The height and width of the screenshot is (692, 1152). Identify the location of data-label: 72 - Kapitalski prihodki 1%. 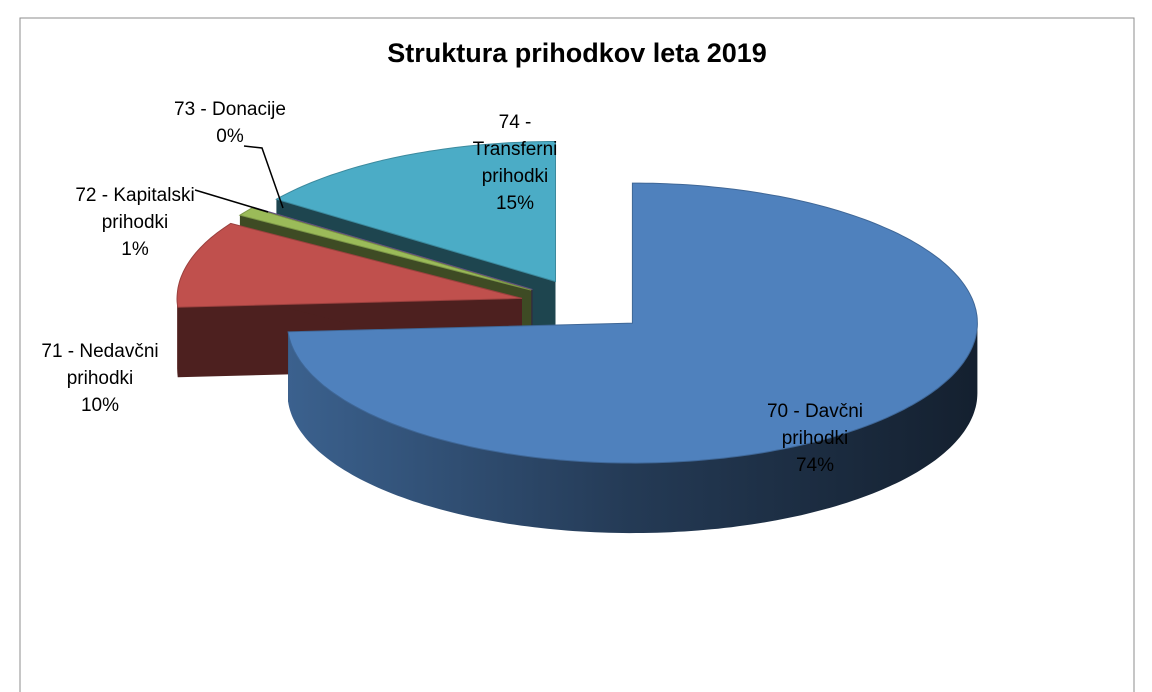
(135, 222).